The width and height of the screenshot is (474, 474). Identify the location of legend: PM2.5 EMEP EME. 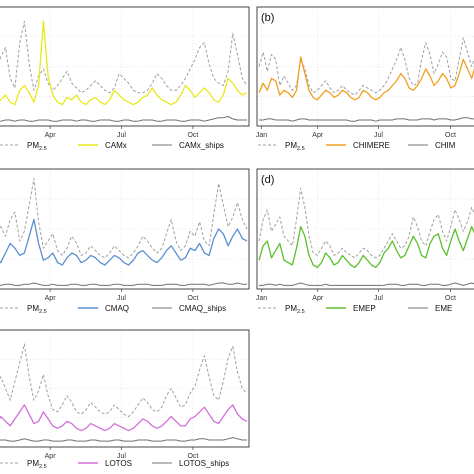
(355, 309).